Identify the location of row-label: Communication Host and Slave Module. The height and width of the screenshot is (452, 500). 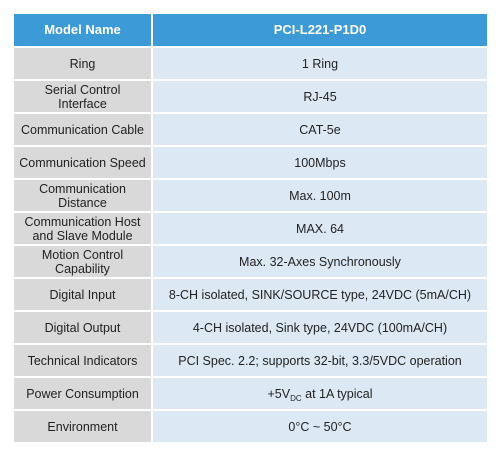
(82, 228).